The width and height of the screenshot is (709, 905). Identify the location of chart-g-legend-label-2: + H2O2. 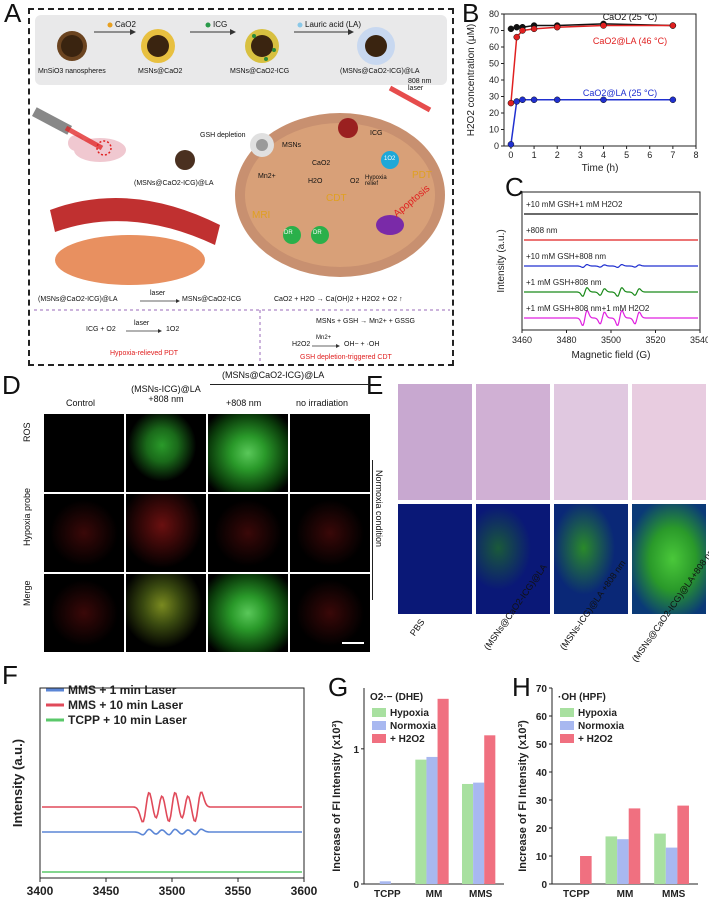
(407, 739).